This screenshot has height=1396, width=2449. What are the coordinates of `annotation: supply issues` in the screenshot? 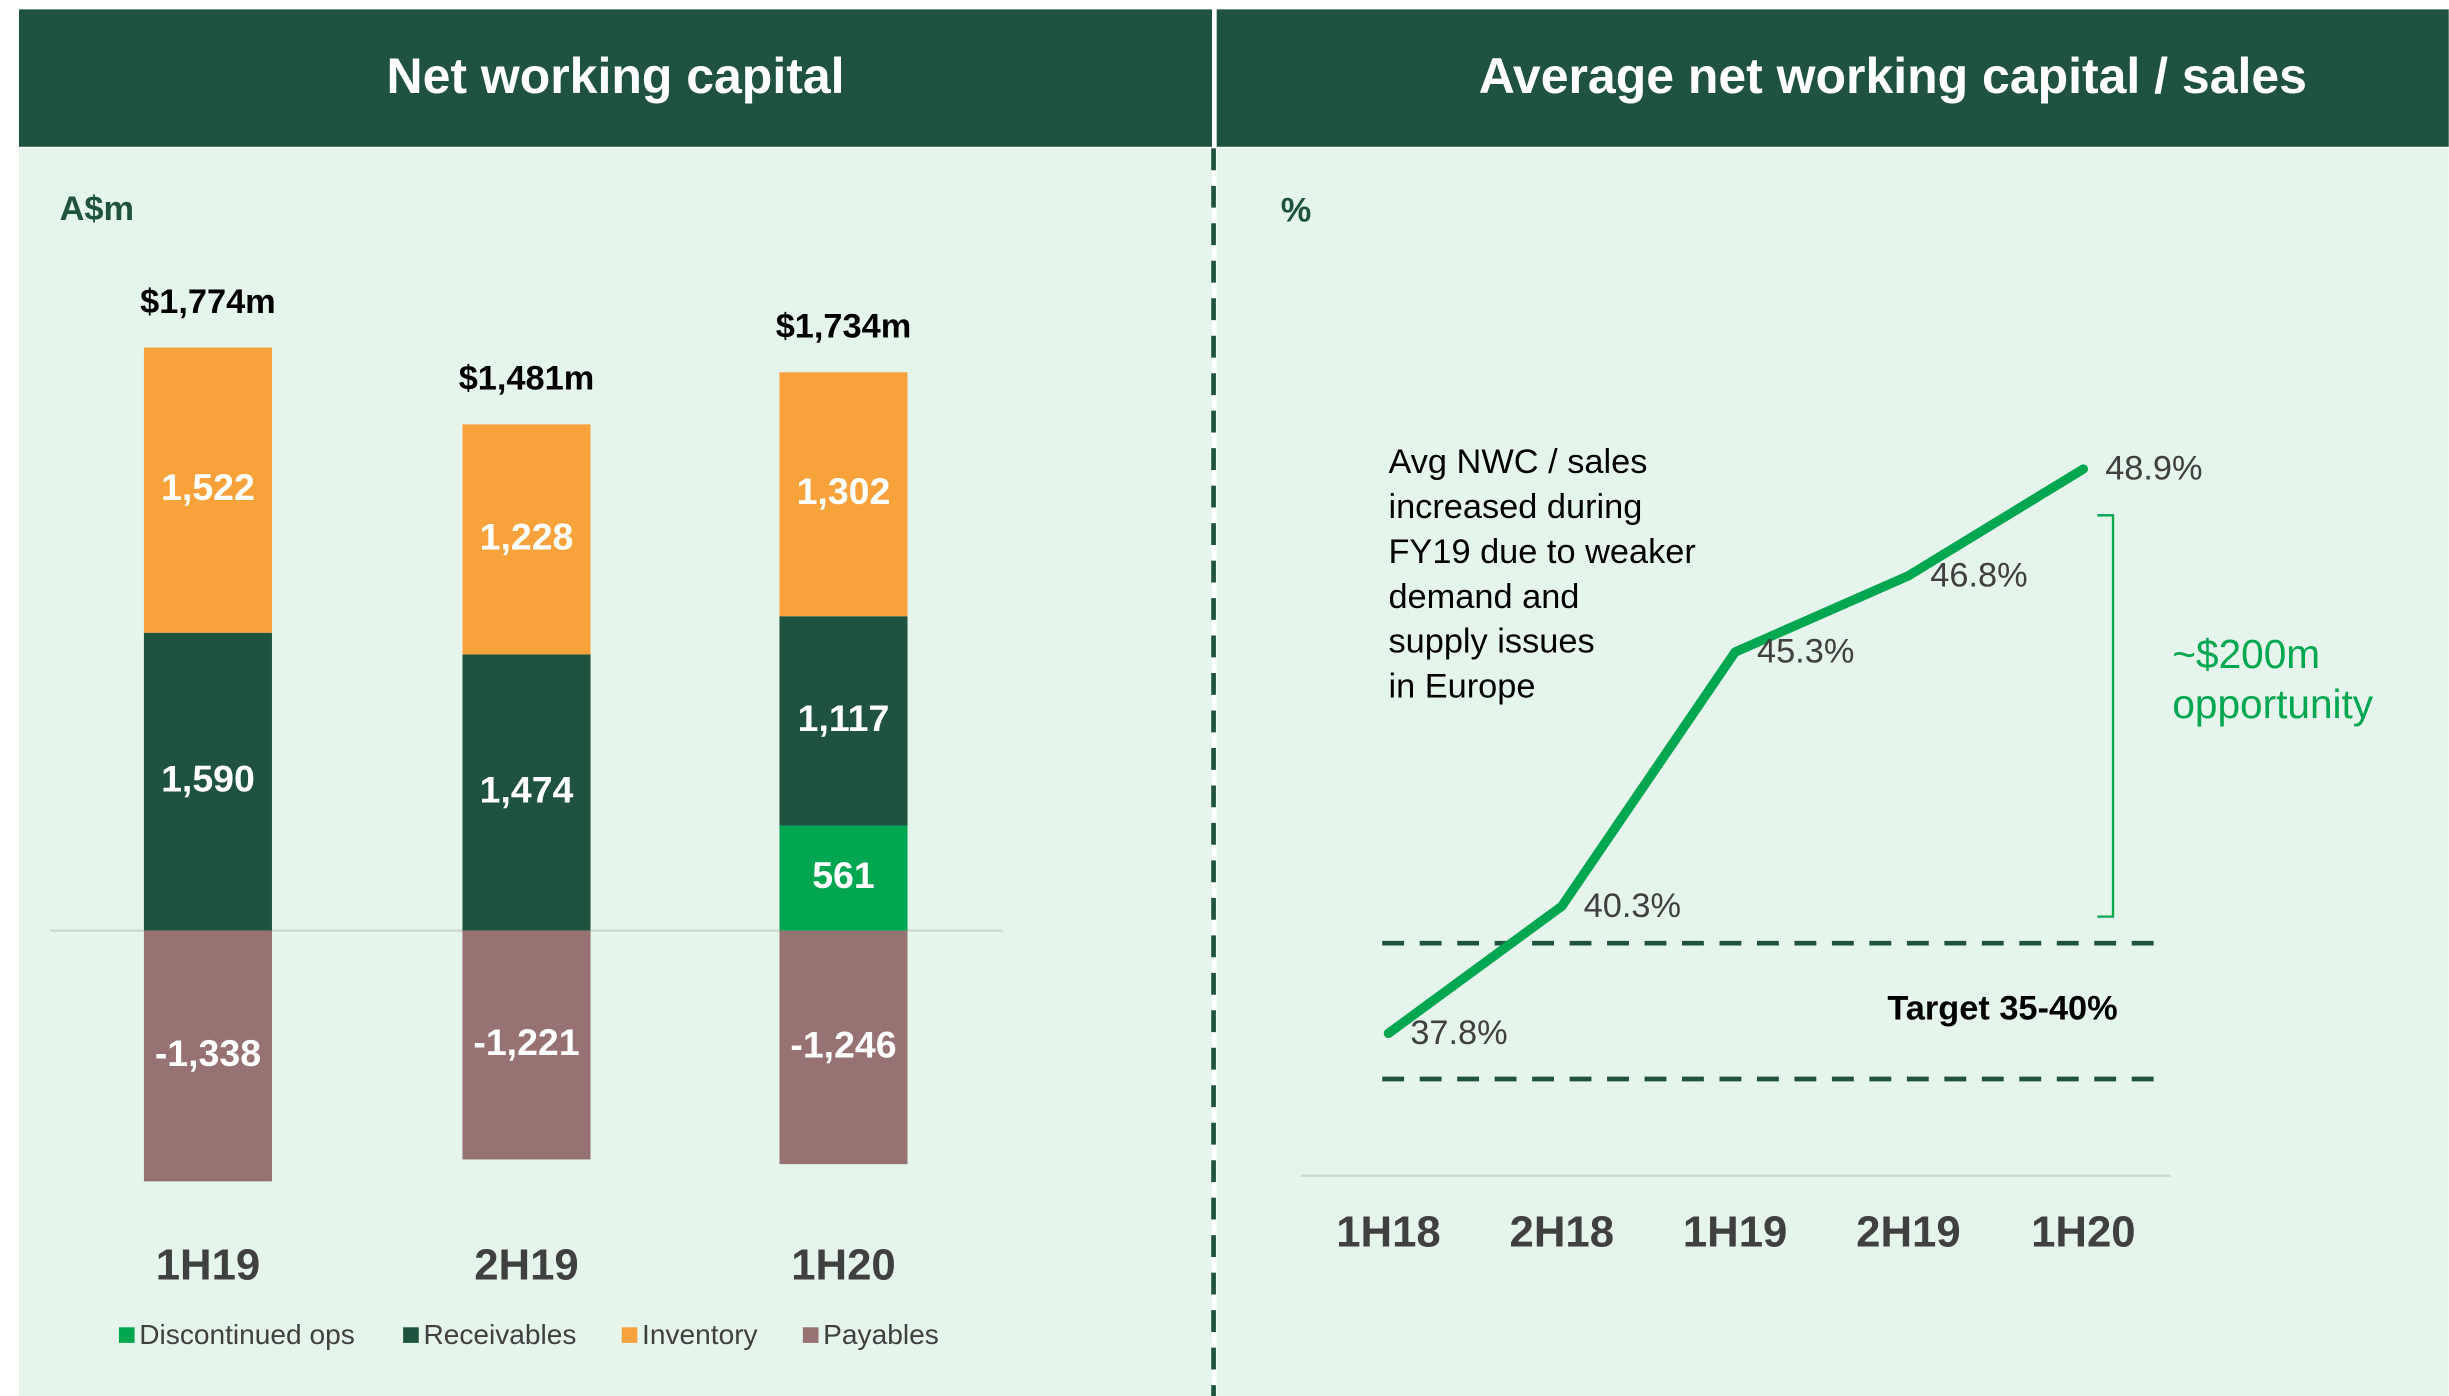 It's located at (1491, 642).